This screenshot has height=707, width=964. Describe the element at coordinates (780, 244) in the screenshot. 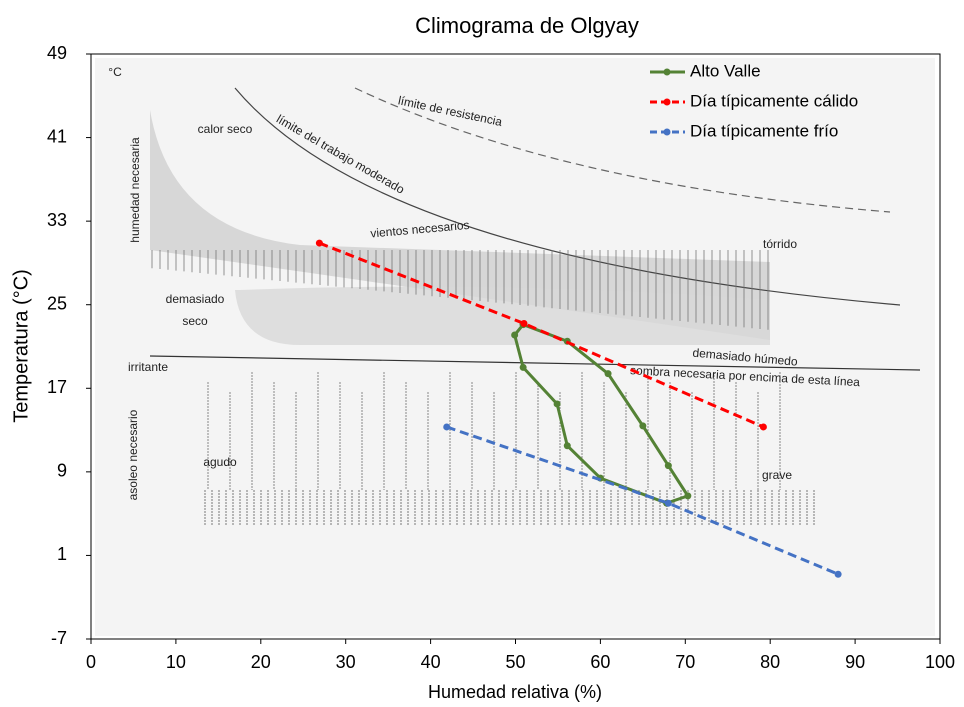

I see `annotation: tórrido` at that location.